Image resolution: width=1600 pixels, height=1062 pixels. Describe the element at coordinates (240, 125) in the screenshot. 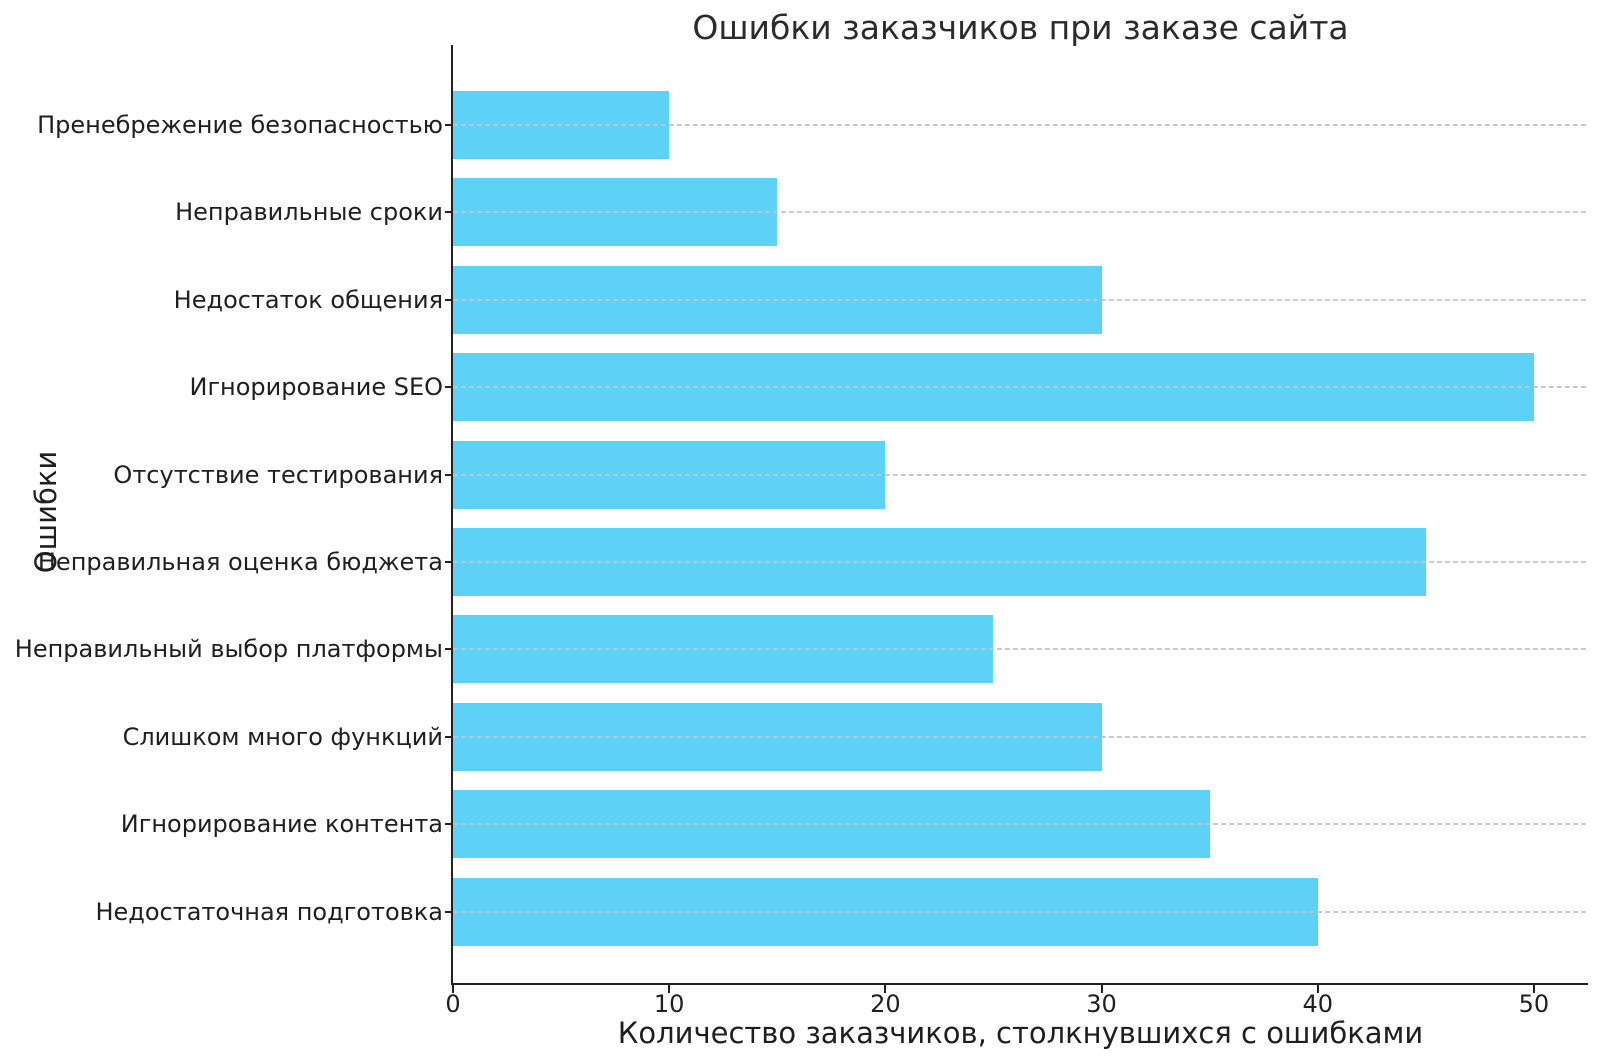

I see `y-tick-label: Пренебрежение безопасностью` at that location.